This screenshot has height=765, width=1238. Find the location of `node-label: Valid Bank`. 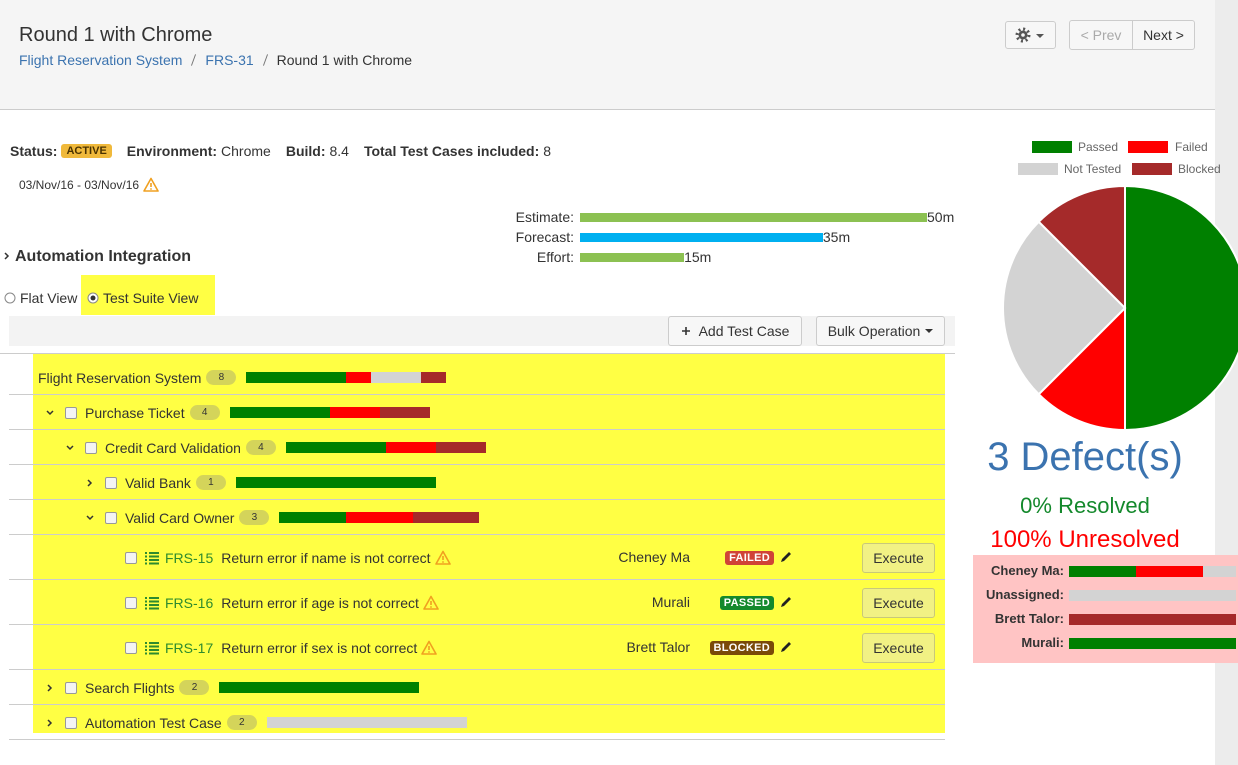

node-label: Valid Bank is located at coordinates (158, 482).